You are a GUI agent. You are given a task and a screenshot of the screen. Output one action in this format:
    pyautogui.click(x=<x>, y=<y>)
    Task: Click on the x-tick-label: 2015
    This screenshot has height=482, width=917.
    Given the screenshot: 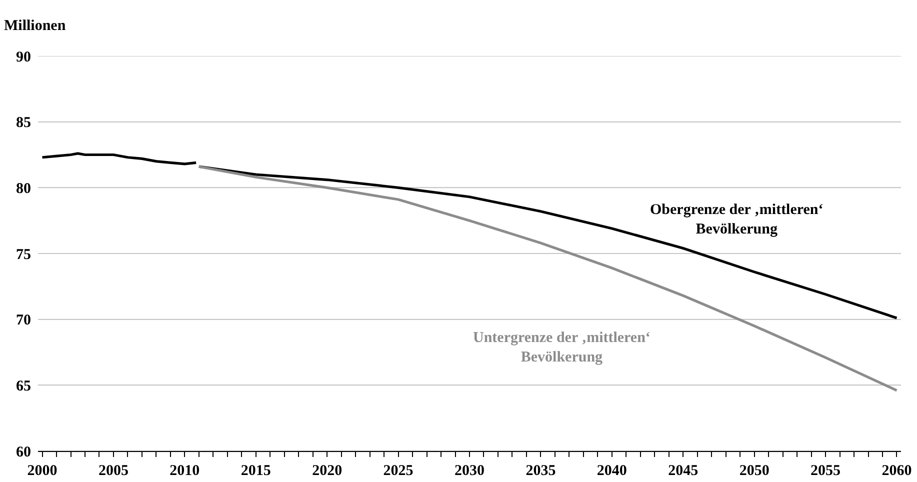 What is the action you would take?
    pyautogui.click(x=255, y=471)
    